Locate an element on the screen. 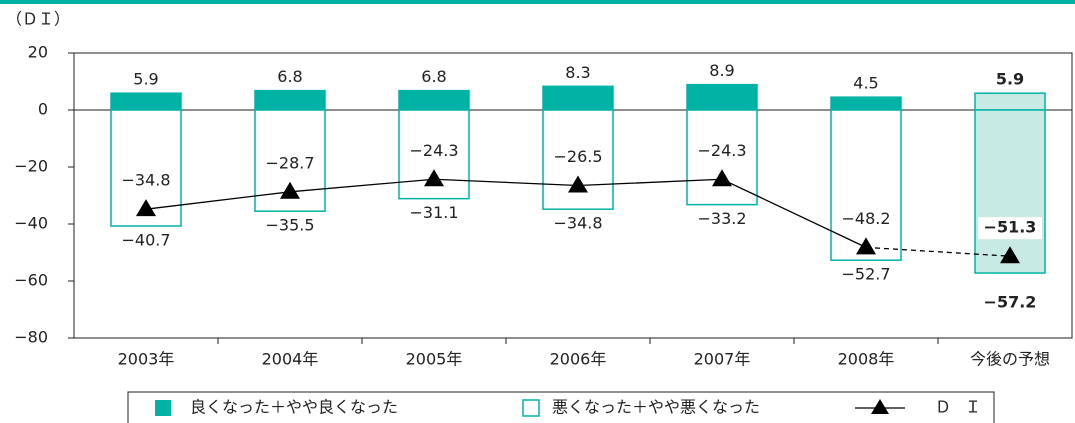  data-label: 4.5 is located at coordinates (865, 83).